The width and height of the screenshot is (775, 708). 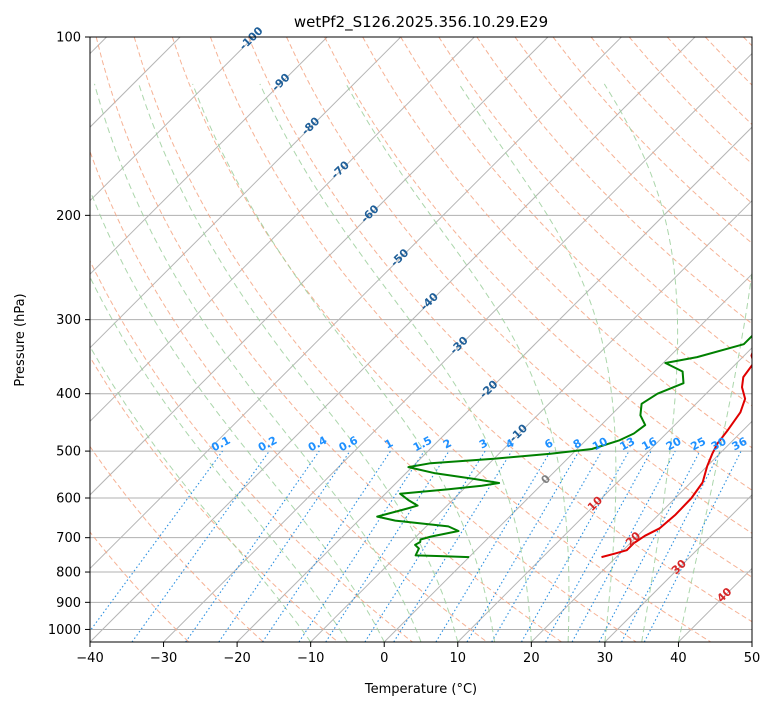 I want to click on mixing-ratio-label: 13, so click(x=628, y=444).